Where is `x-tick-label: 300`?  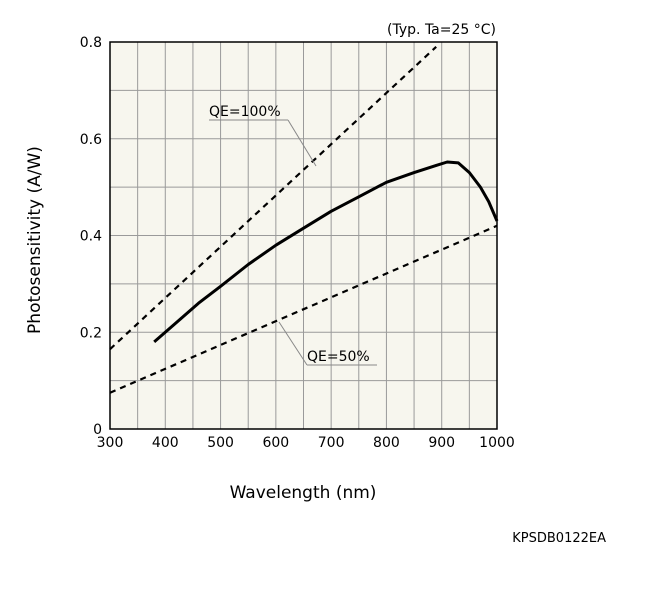 x-tick-label: 300 is located at coordinates (110, 443).